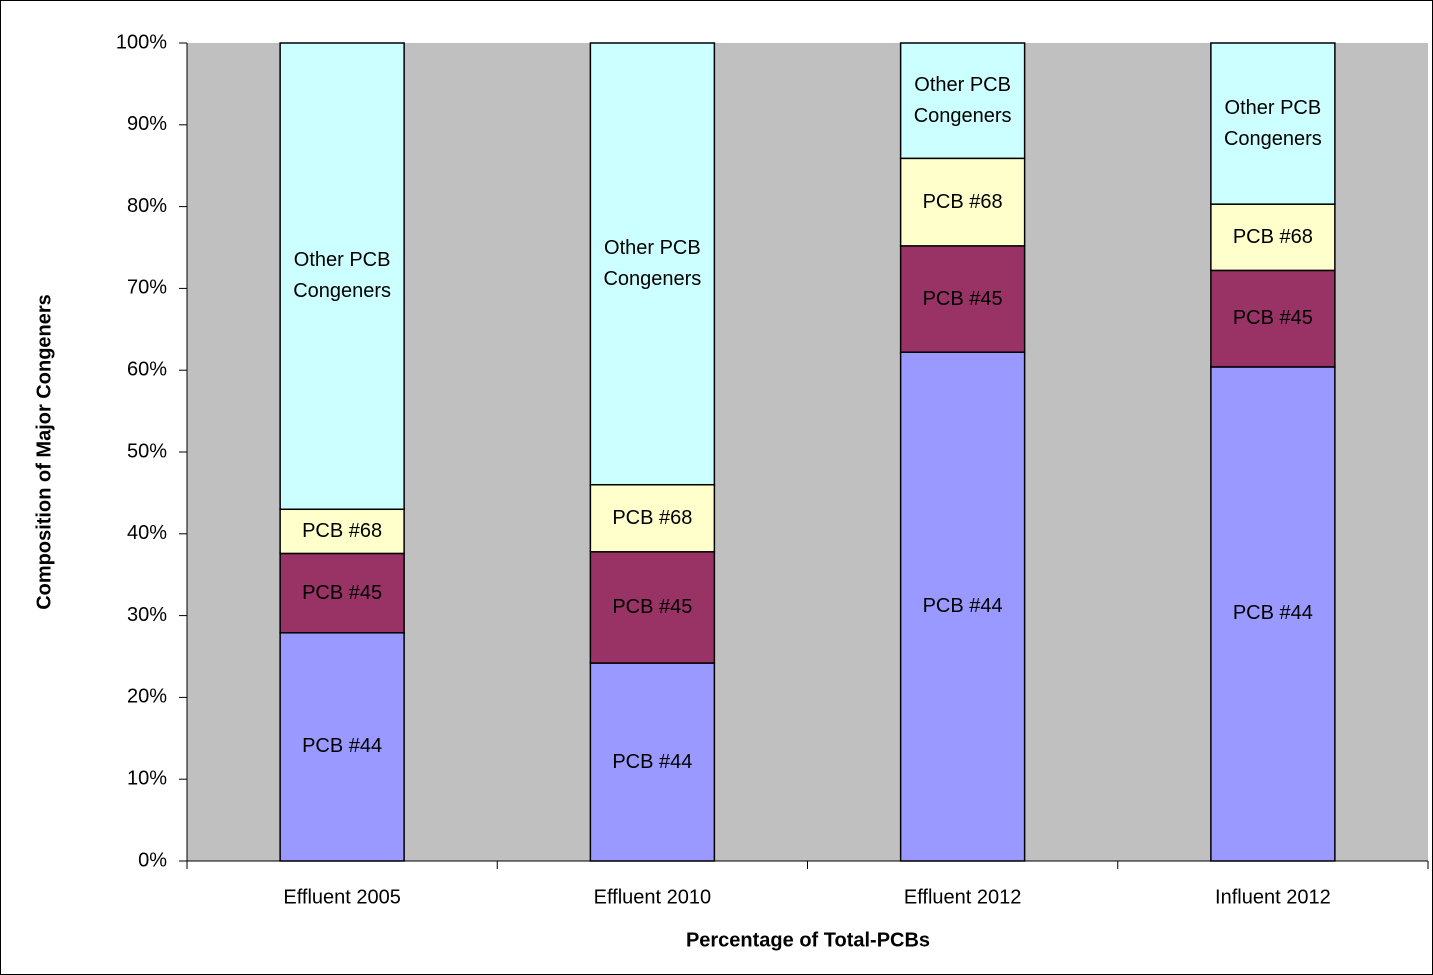 The height and width of the screenshot is (975, 1433). Describe the element at coordinates (147, 451) in the screenshot. I see `y-tick-label: 50%` at that location.